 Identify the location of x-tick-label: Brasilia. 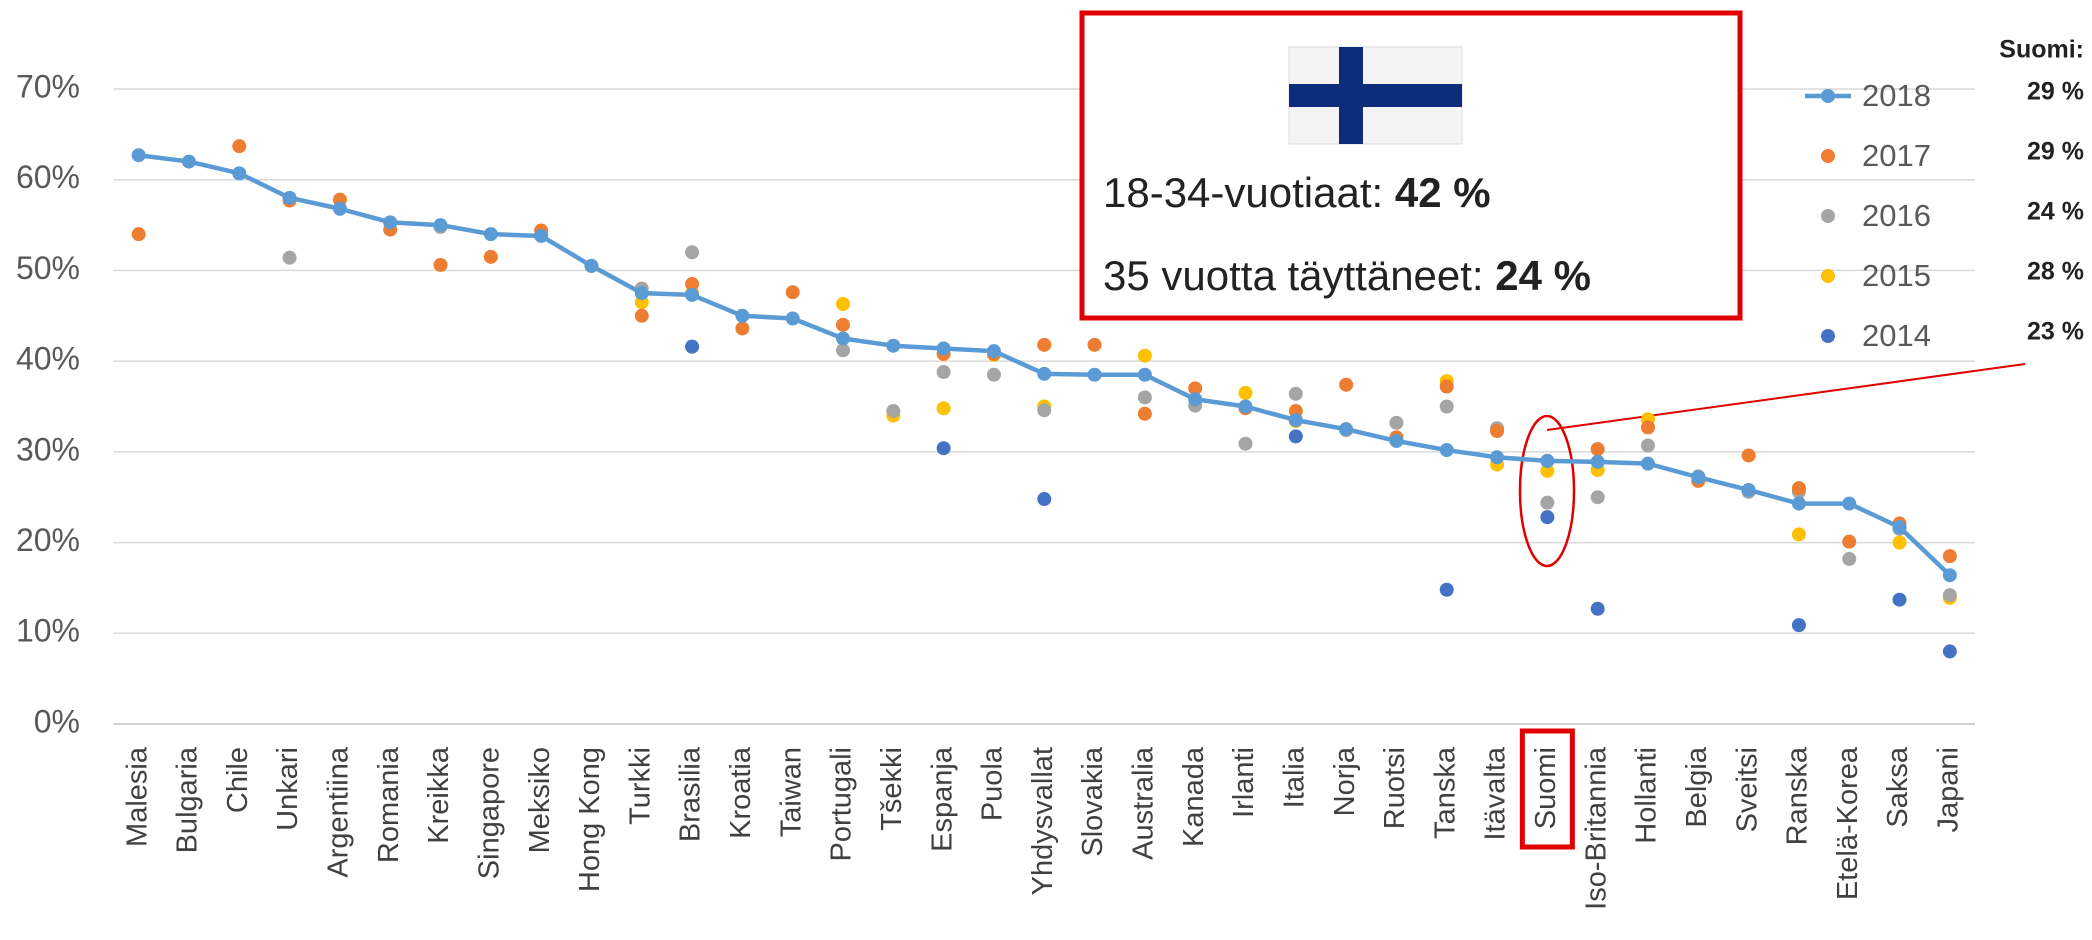
(691, 794).